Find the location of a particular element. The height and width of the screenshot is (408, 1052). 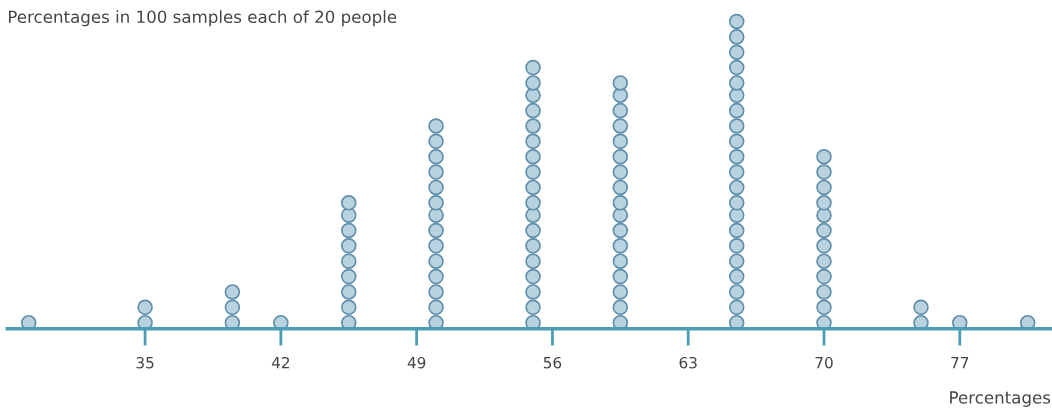

x-tick-label: 63 is located at coordinates (688, 362).